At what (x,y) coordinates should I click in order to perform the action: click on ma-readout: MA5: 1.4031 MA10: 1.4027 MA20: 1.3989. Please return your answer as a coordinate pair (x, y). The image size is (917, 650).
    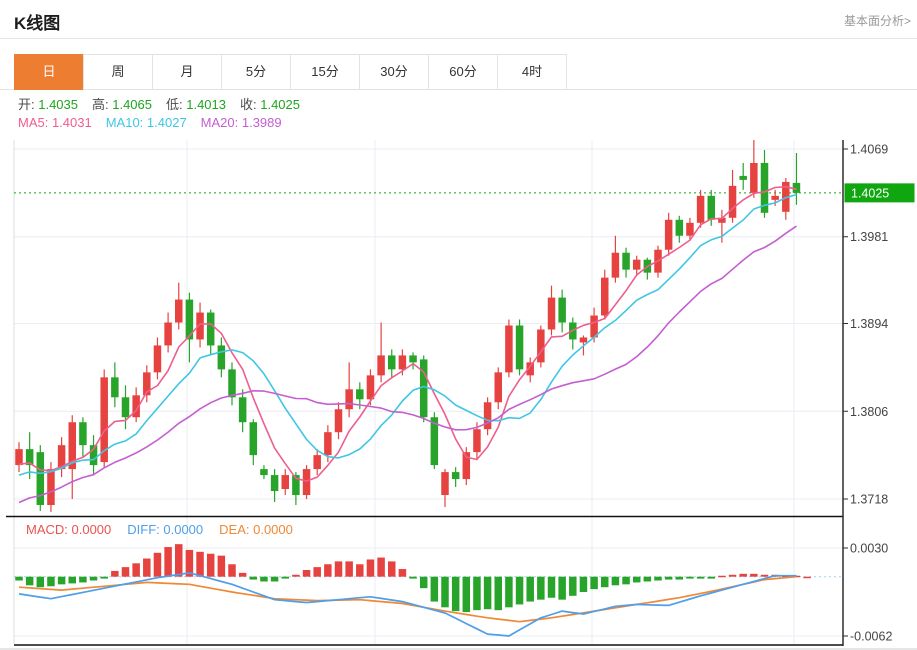
    Looking at the image, I should click on (157, 123).